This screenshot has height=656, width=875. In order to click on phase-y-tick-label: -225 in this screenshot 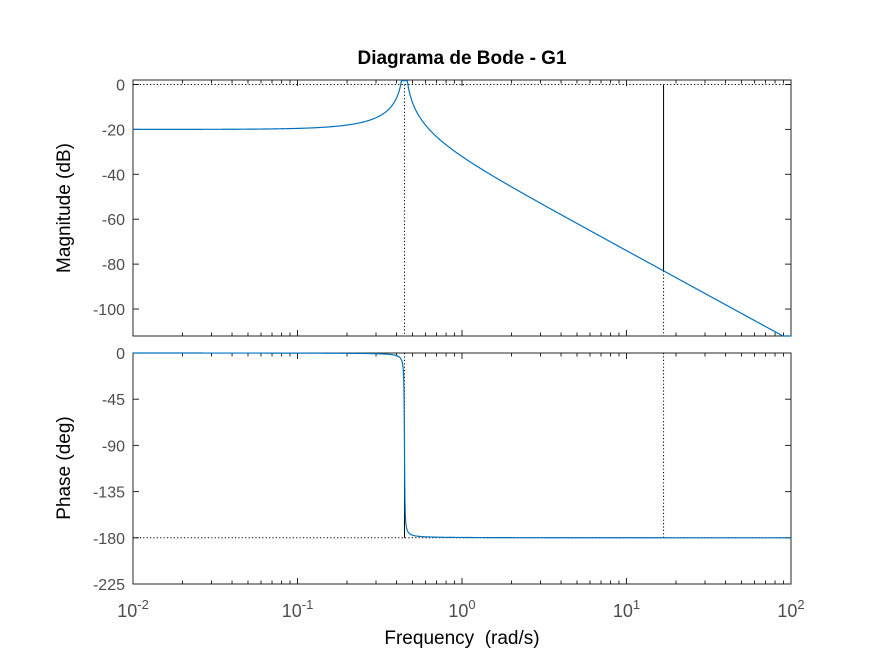, I will do `click(109, 585)`.